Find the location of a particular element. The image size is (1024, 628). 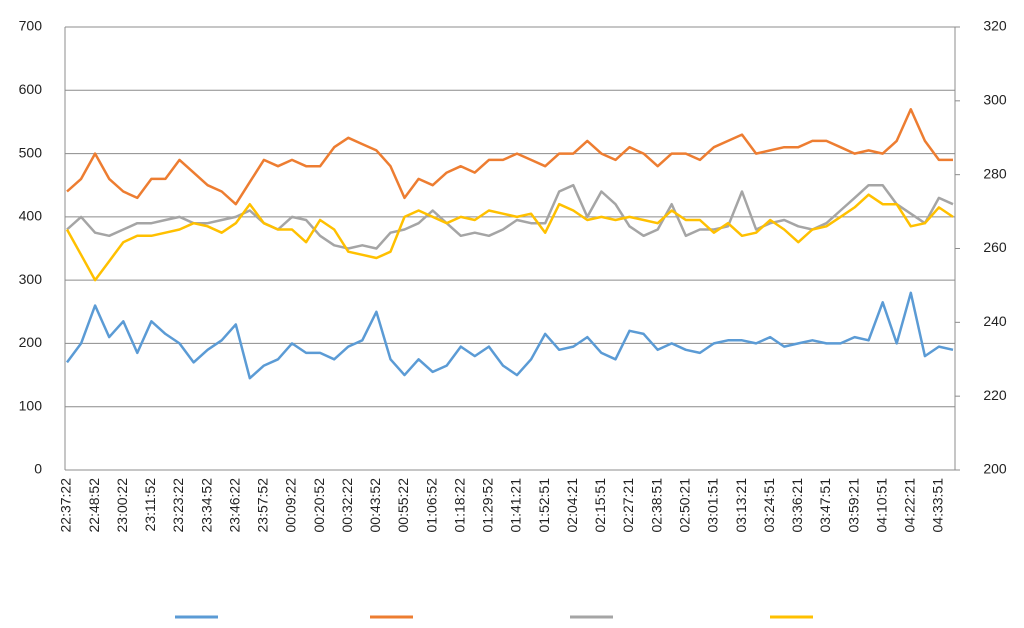

x-tick-label: 03:24:51 is located at coordinates (769, 505).